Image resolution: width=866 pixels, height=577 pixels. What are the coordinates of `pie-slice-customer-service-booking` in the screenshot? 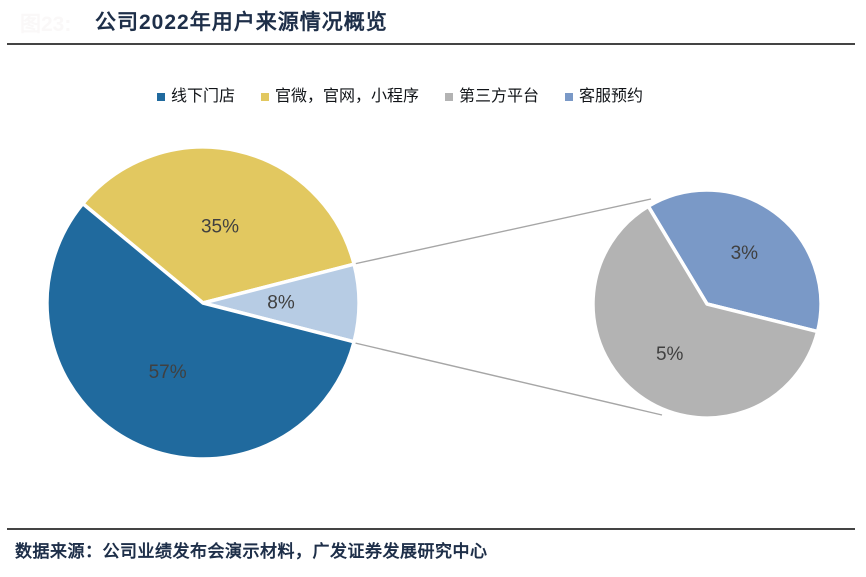 It's located at (734, 261).